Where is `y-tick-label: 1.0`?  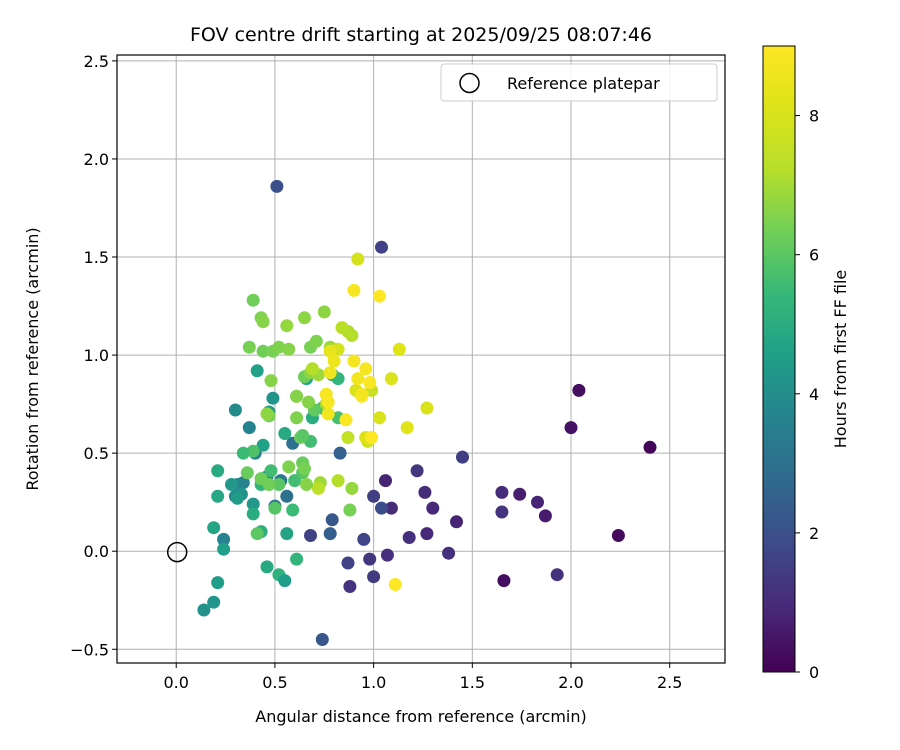 y-tick-label: 1.0 is located at coordinates (96, 355).